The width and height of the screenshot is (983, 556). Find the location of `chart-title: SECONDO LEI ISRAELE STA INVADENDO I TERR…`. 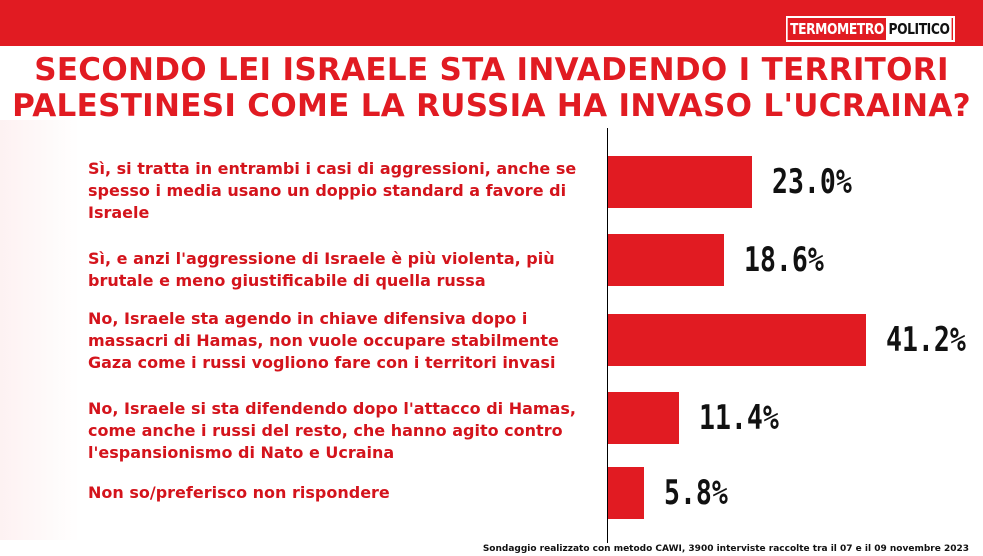

chart-title: SECONDO LEI ISRAELE STA INVADENDO I TERR… is located at coordinates (491, 88).